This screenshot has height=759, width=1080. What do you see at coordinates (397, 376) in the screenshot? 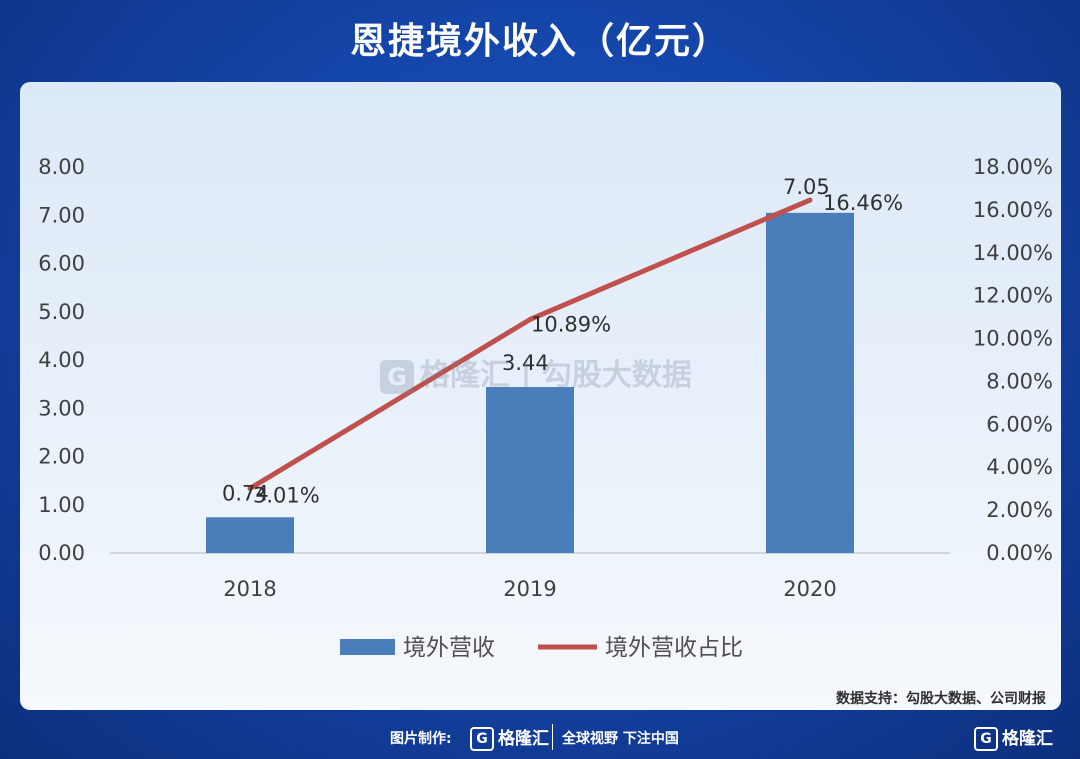
I see `watermark-logo-icon: G` at bounding box center [397, 376].